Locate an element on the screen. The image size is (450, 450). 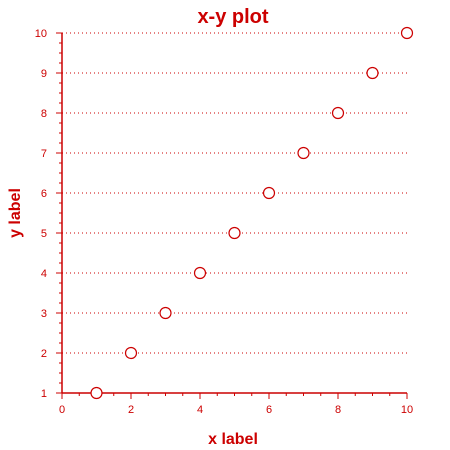
x-tick-label: 4 is located at coordinates (200, 410).